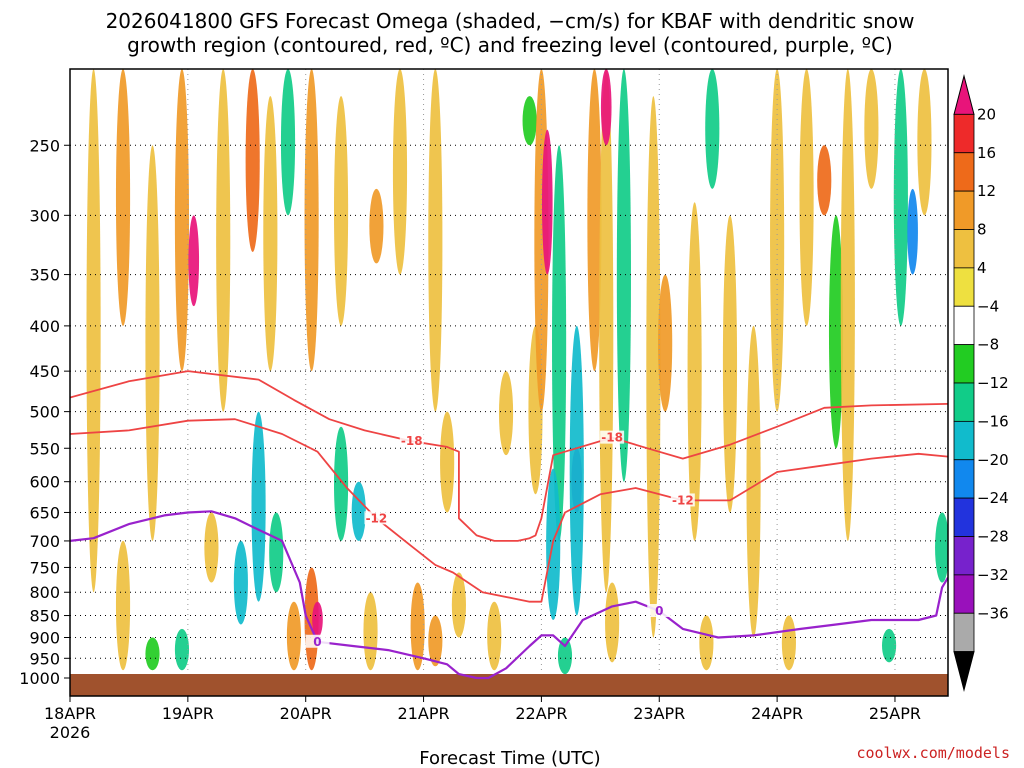 Image resolution: width=1024 pixels, height=768 pixels. What do you see at coordinates (70, 713) in the screenshot?
I see `x-tick-label: 18APR` at bounding box center [70, 713].